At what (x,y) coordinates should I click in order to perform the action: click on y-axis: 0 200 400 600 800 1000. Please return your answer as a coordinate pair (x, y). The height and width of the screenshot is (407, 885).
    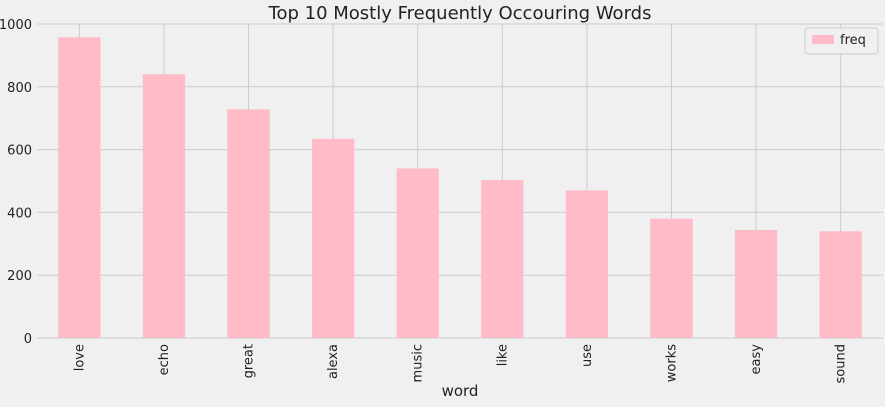
    Looking at the image, I should click on (16, 182).